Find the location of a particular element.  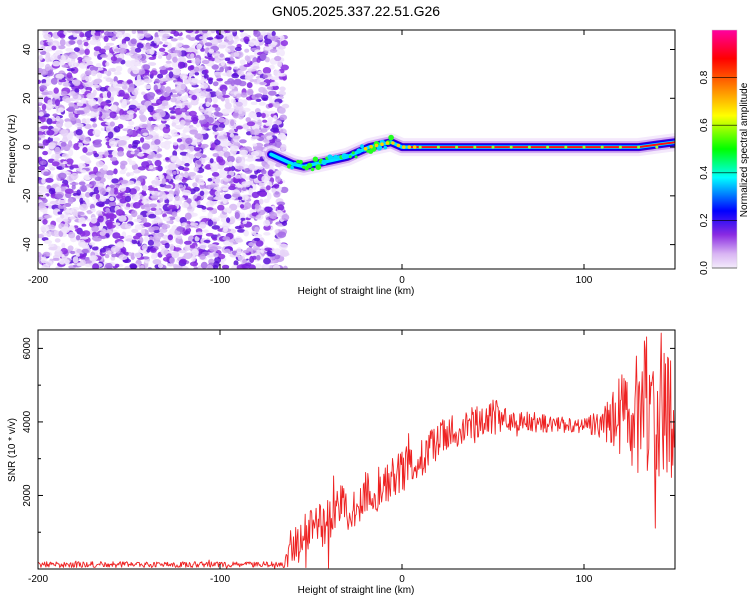

track-speckle is located at coordinates (385, 147).